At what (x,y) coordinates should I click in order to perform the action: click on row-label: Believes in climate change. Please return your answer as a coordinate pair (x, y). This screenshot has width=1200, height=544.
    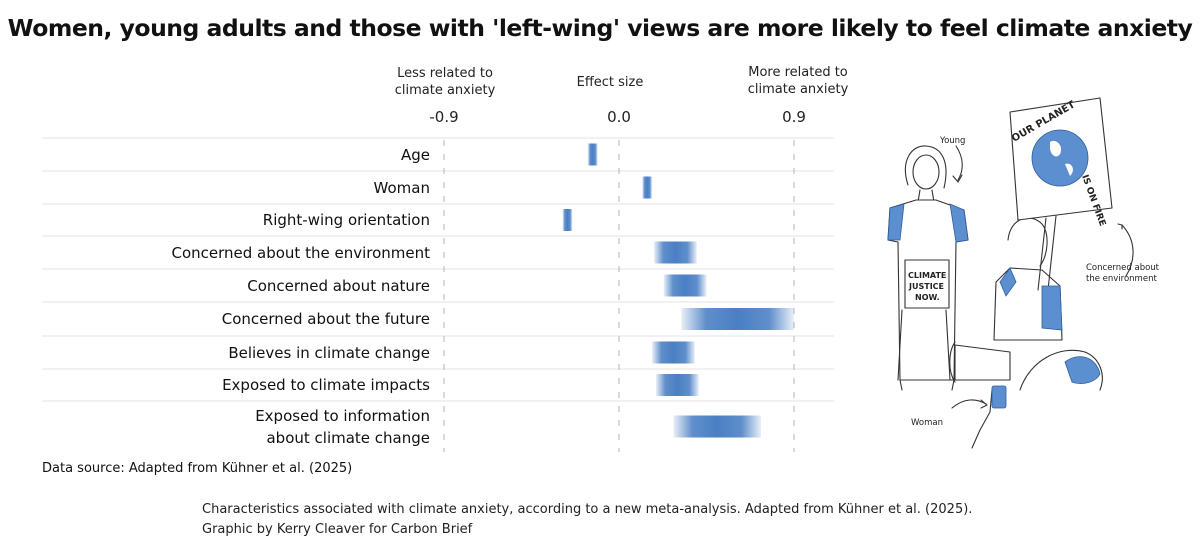
    Looking at the image, I should click on (329, 352).